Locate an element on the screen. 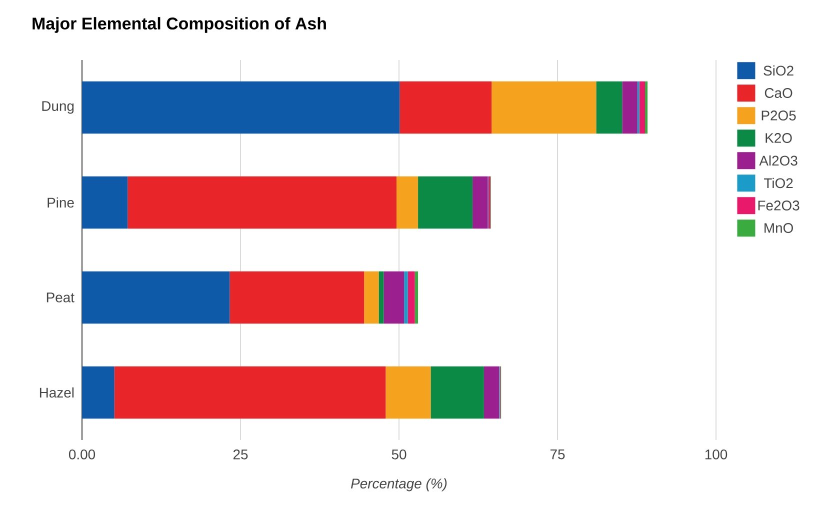 Image resolution: width=835 pixels, height=531 pixels. y-tick-label: Dung is located at coordinates (58, 107).